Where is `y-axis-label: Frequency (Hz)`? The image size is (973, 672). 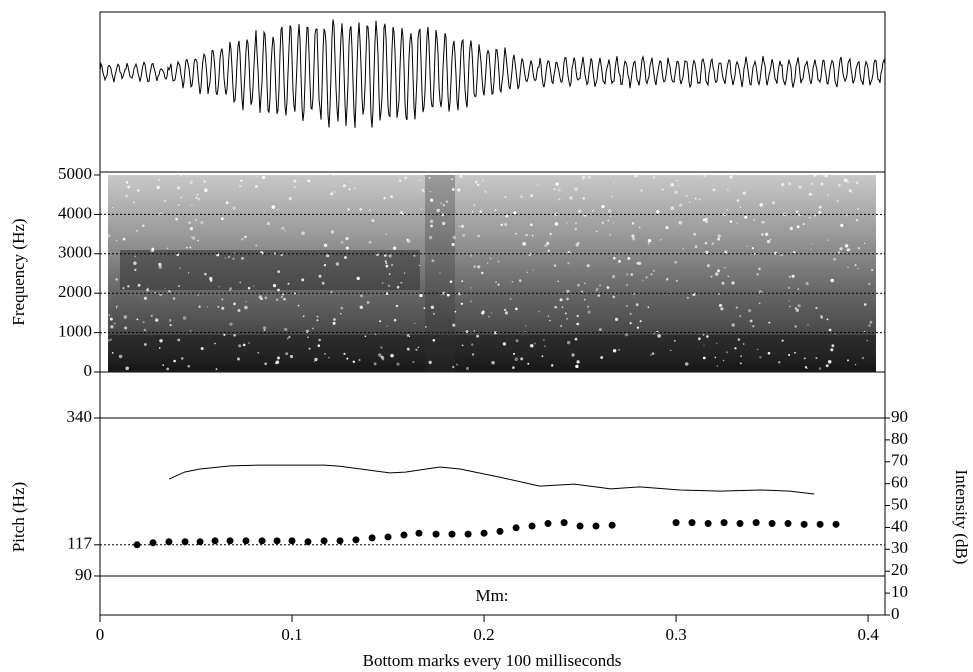 y-axis-label: Frequency (Hz) is located at coordinates (18, 271).